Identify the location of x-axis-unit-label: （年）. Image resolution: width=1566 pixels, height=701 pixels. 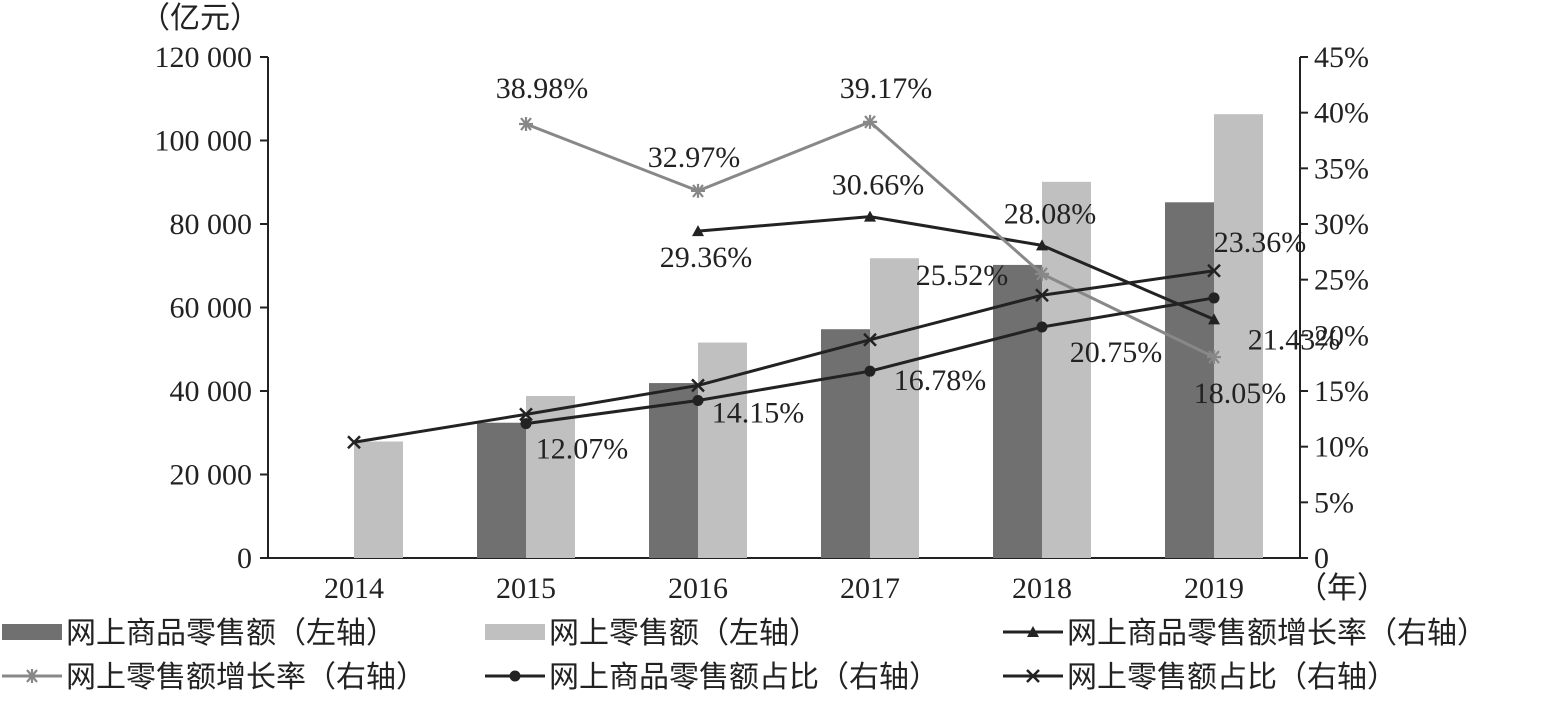
(1342, 588).